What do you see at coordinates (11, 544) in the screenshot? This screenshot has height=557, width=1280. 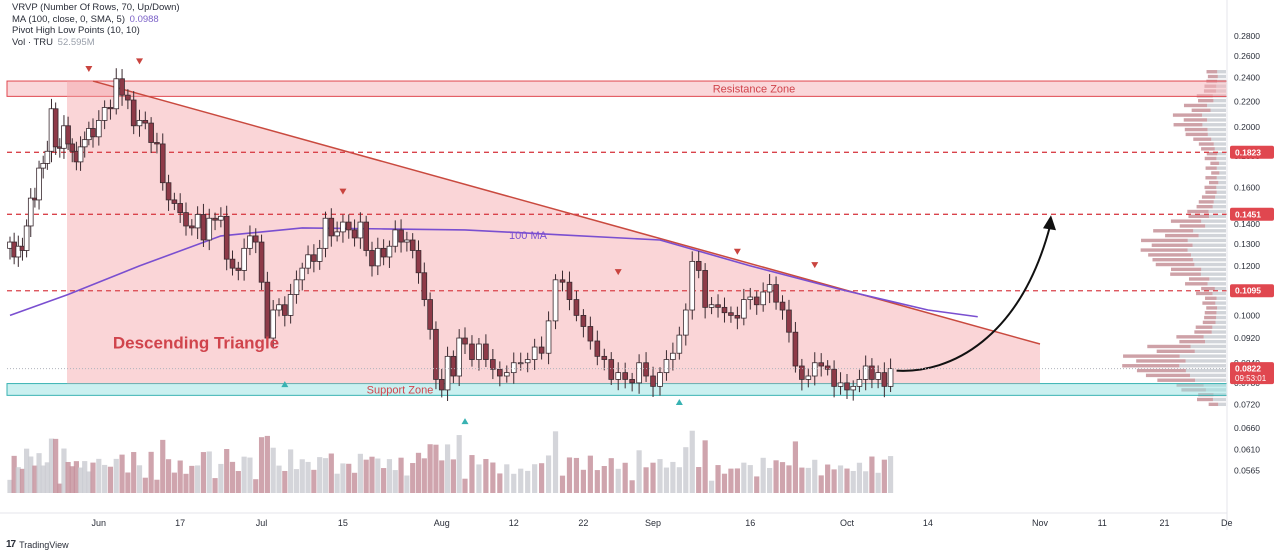 I see `tradingview-logo-icon: 17` at bounding box center [11, 544].